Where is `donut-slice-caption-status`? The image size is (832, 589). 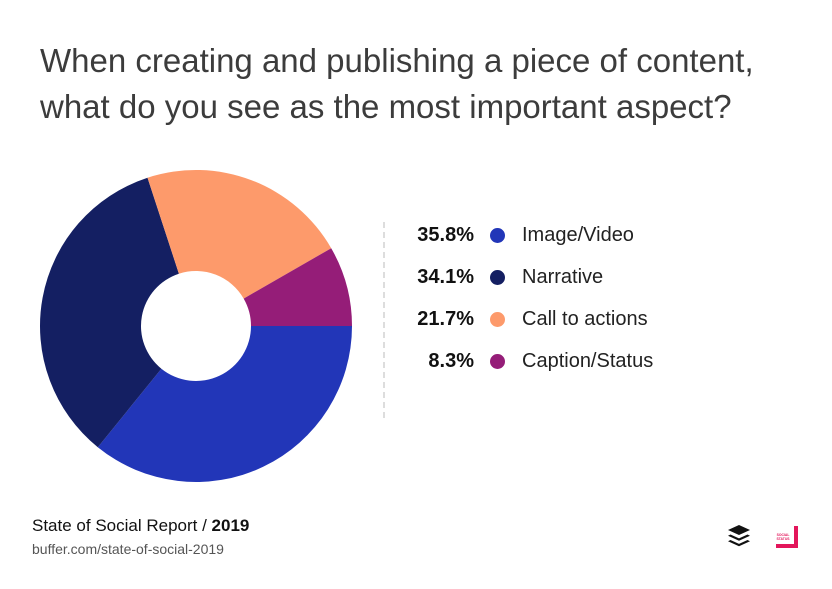 donut-slice-caption-status is located at coordinates (297, 287).